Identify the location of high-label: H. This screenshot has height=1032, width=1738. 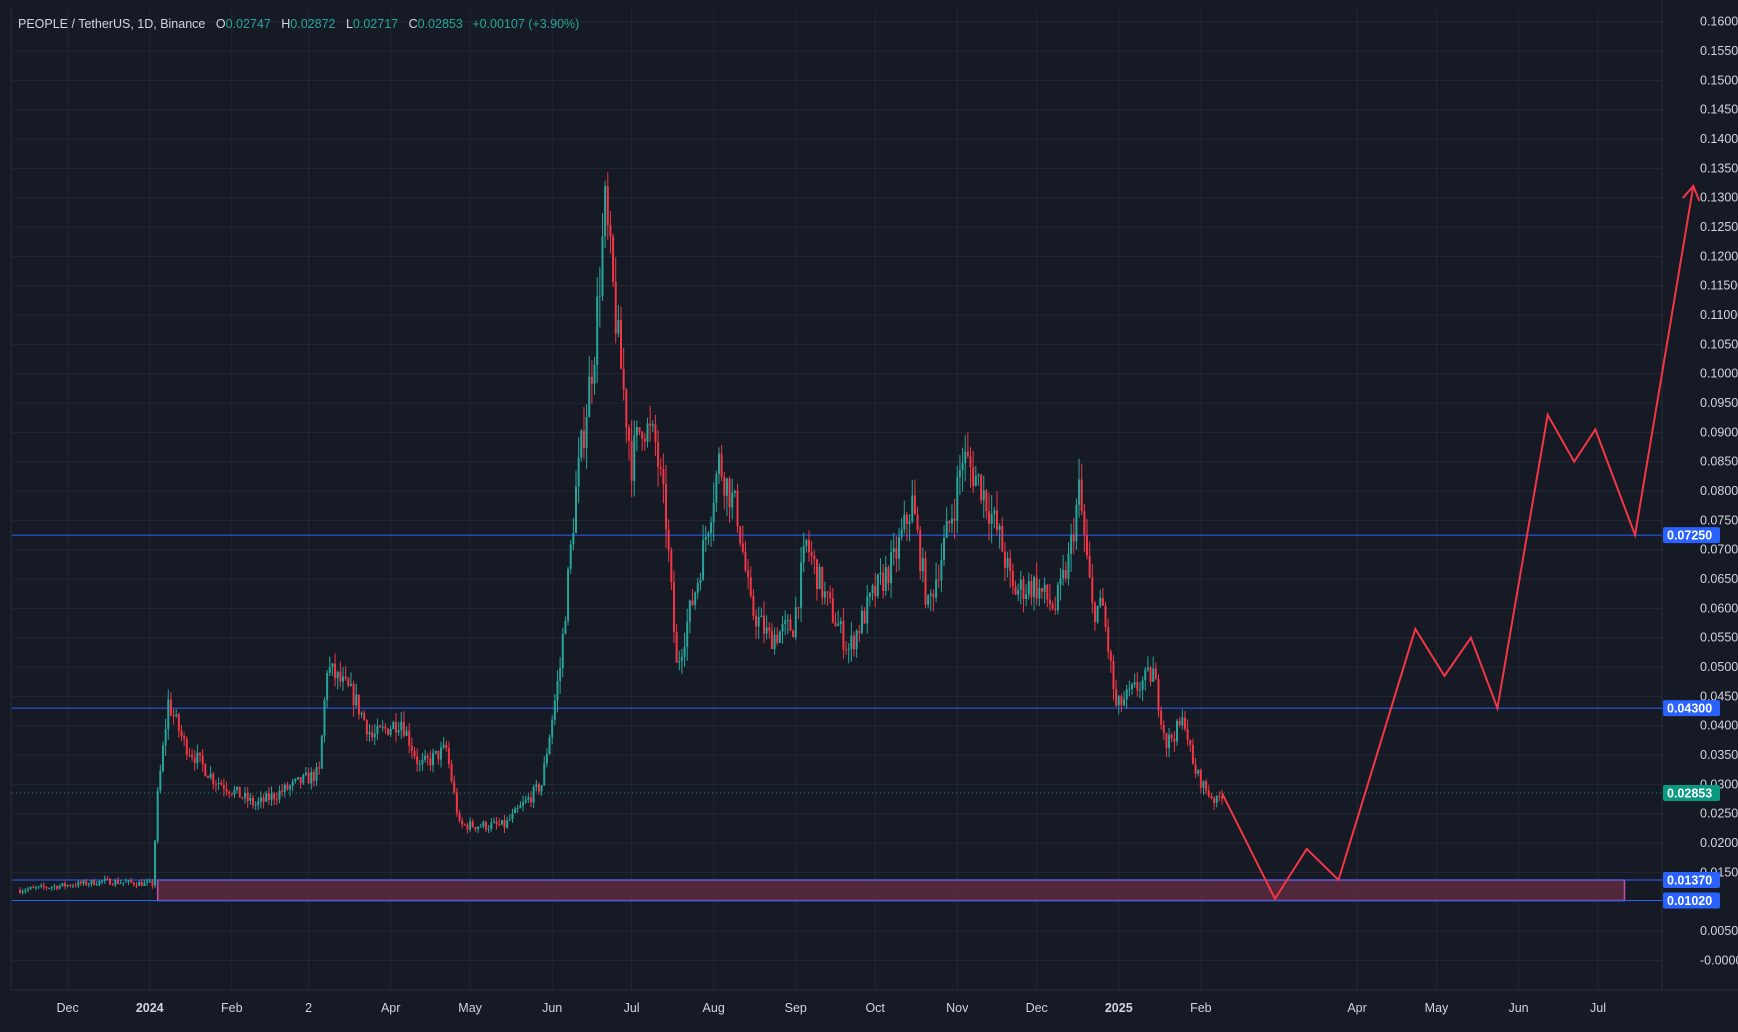
(286, 24).